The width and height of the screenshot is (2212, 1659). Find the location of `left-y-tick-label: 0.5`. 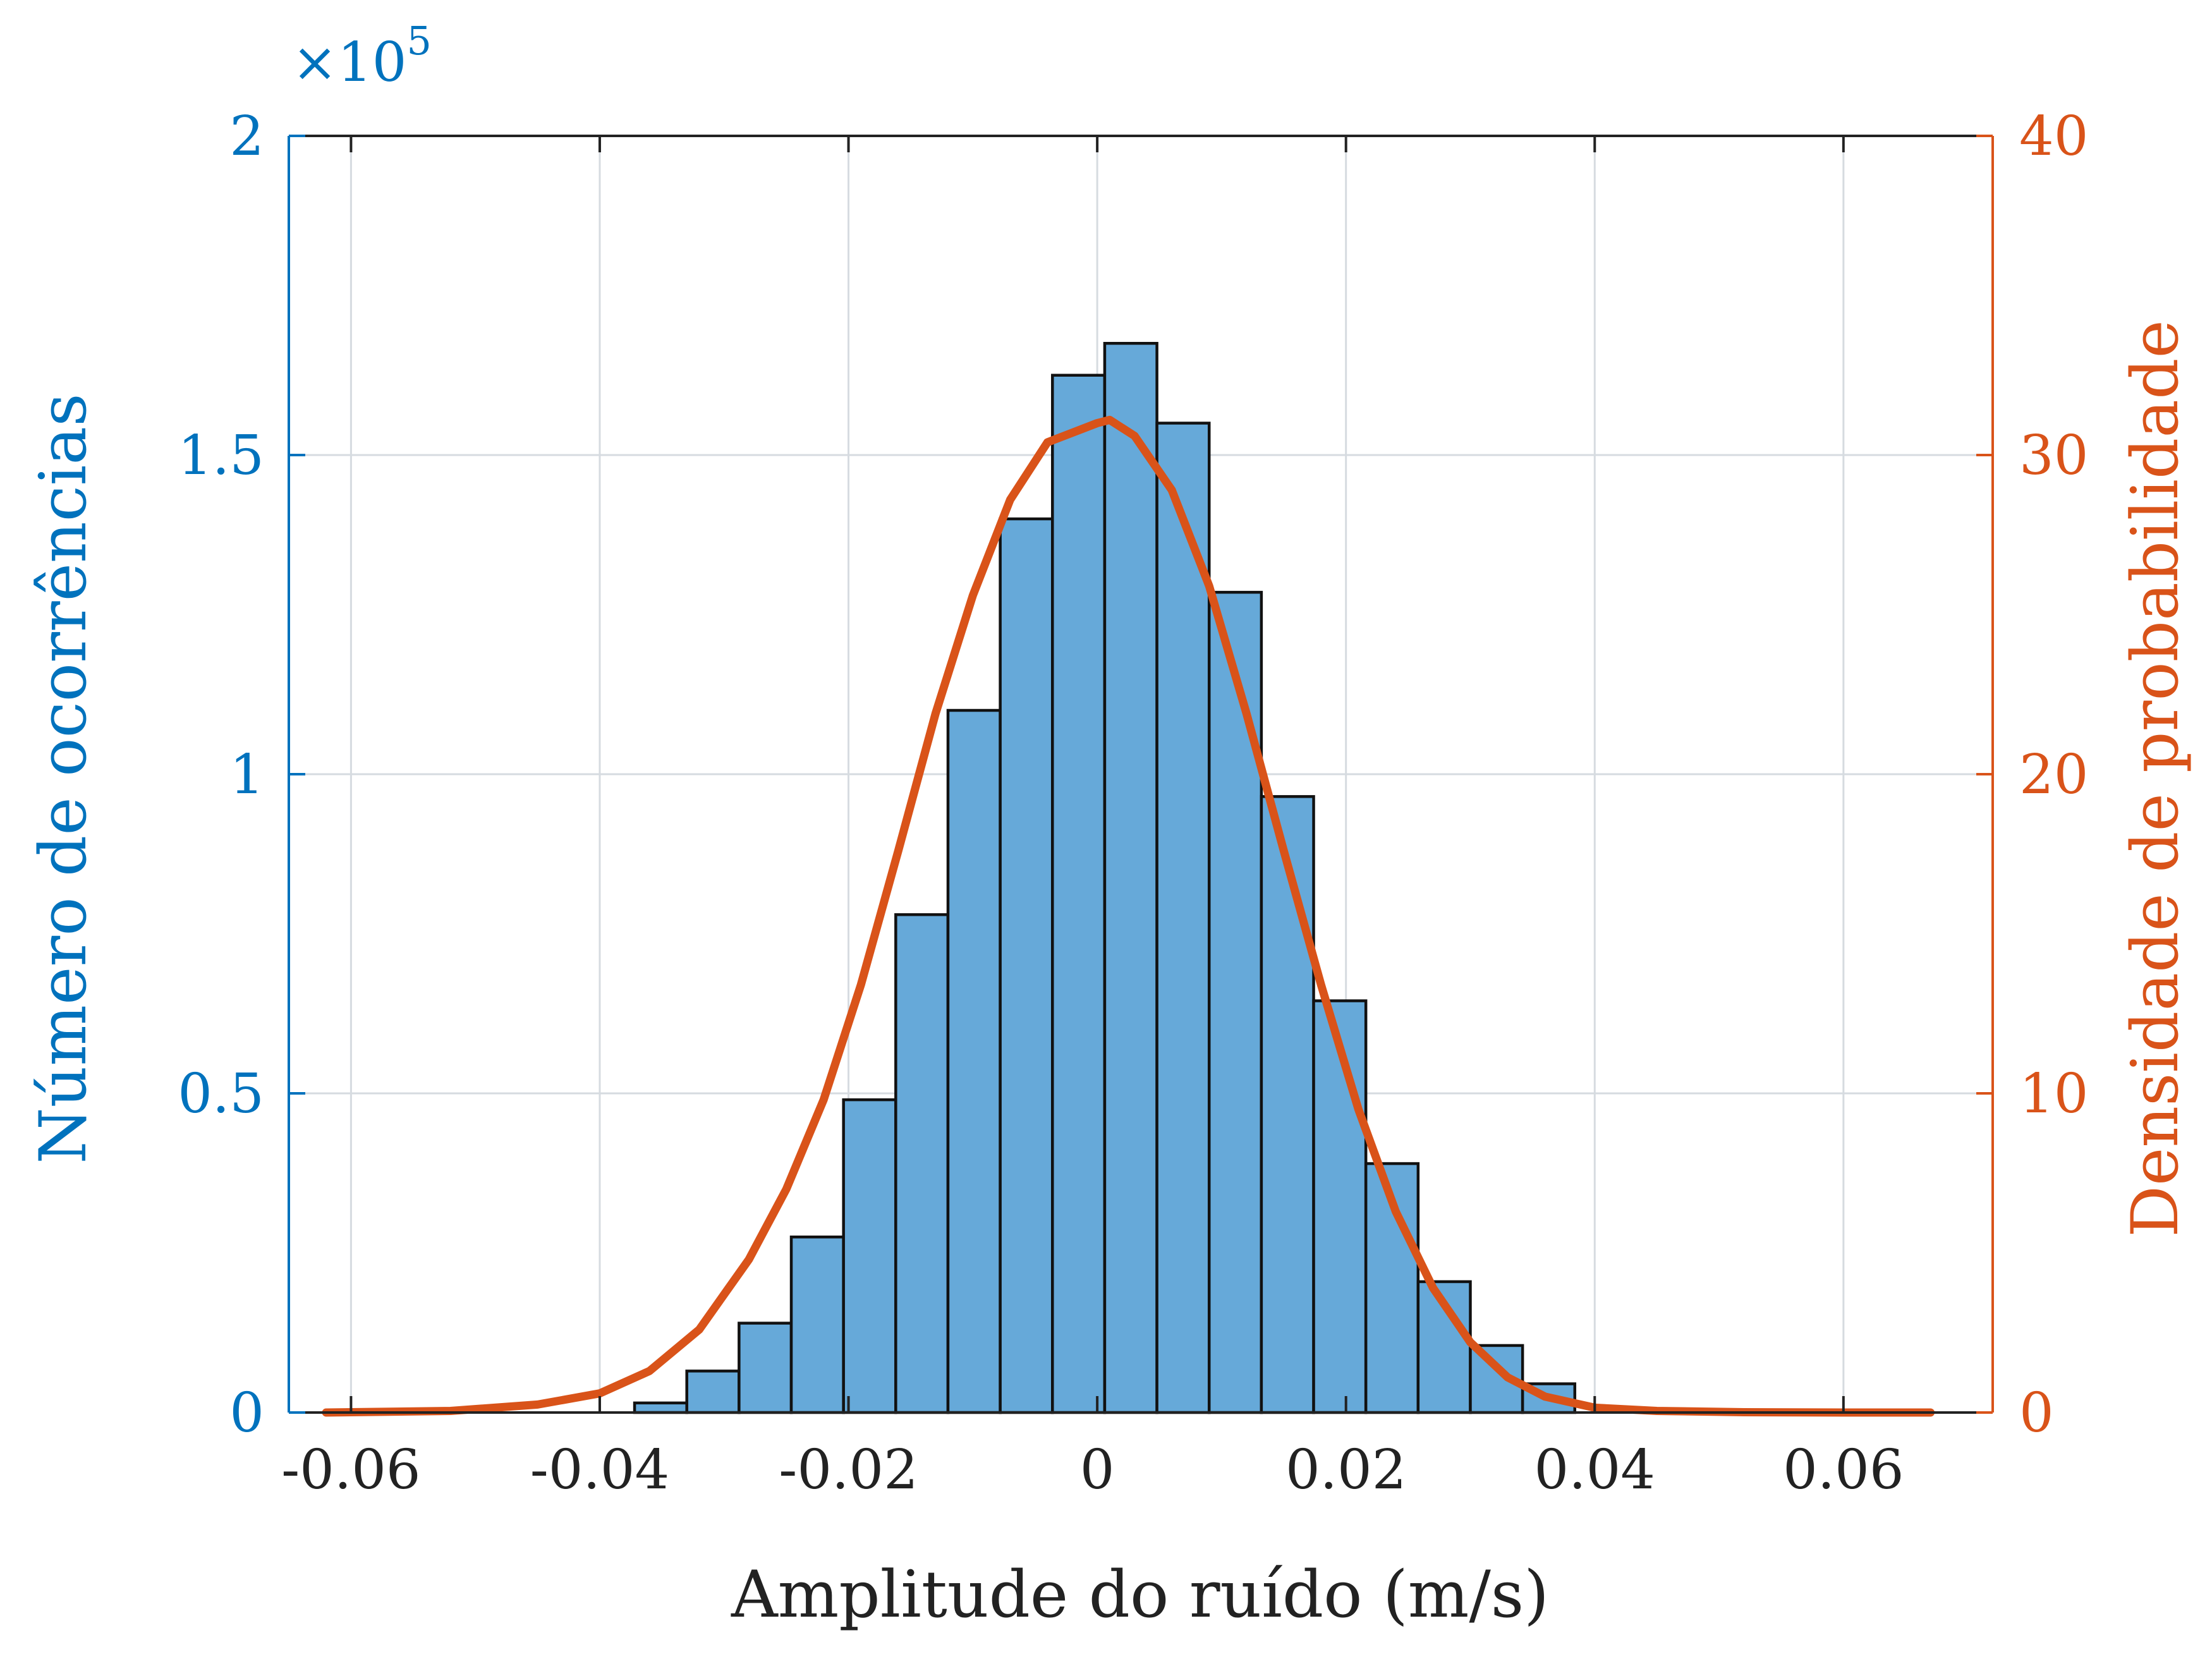

left-y-tick-label: 0.5 is located at coordinates (221, 1094).